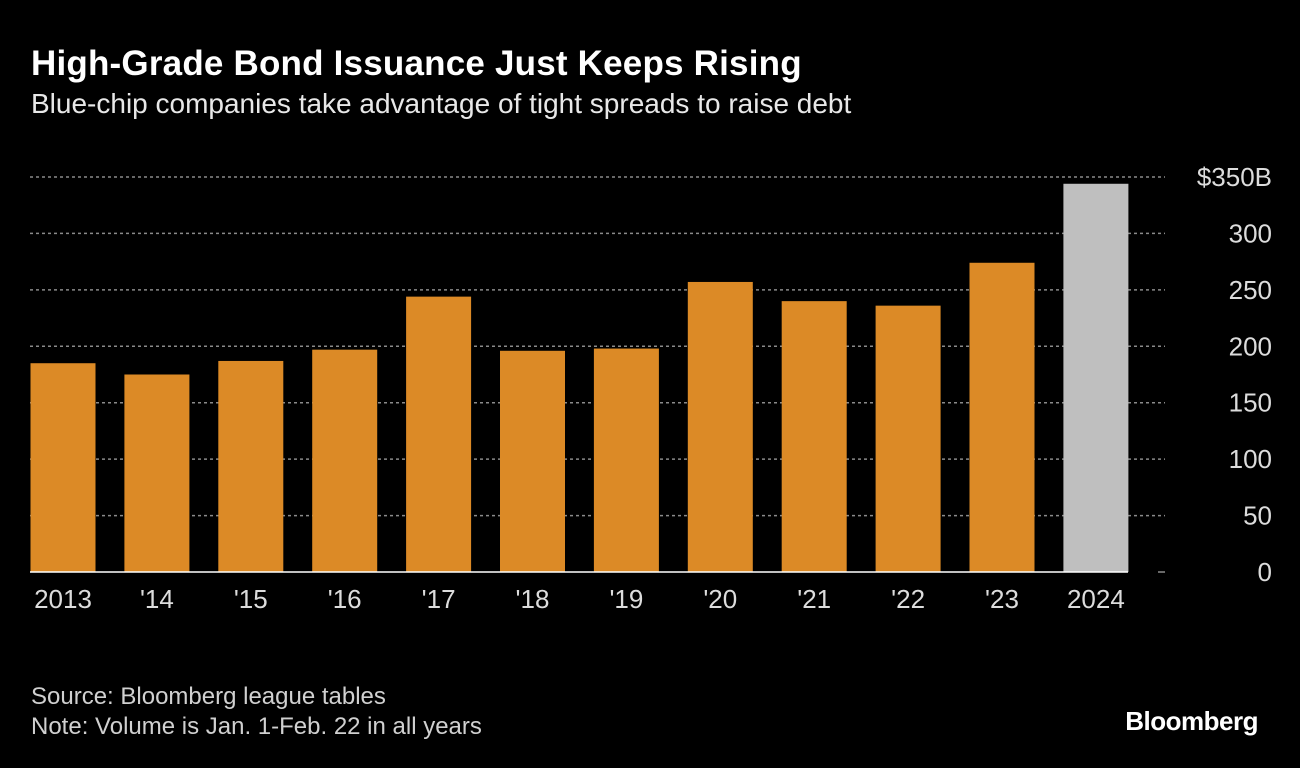  I want to click on y-tick-label: 0, so click(1265, 572).